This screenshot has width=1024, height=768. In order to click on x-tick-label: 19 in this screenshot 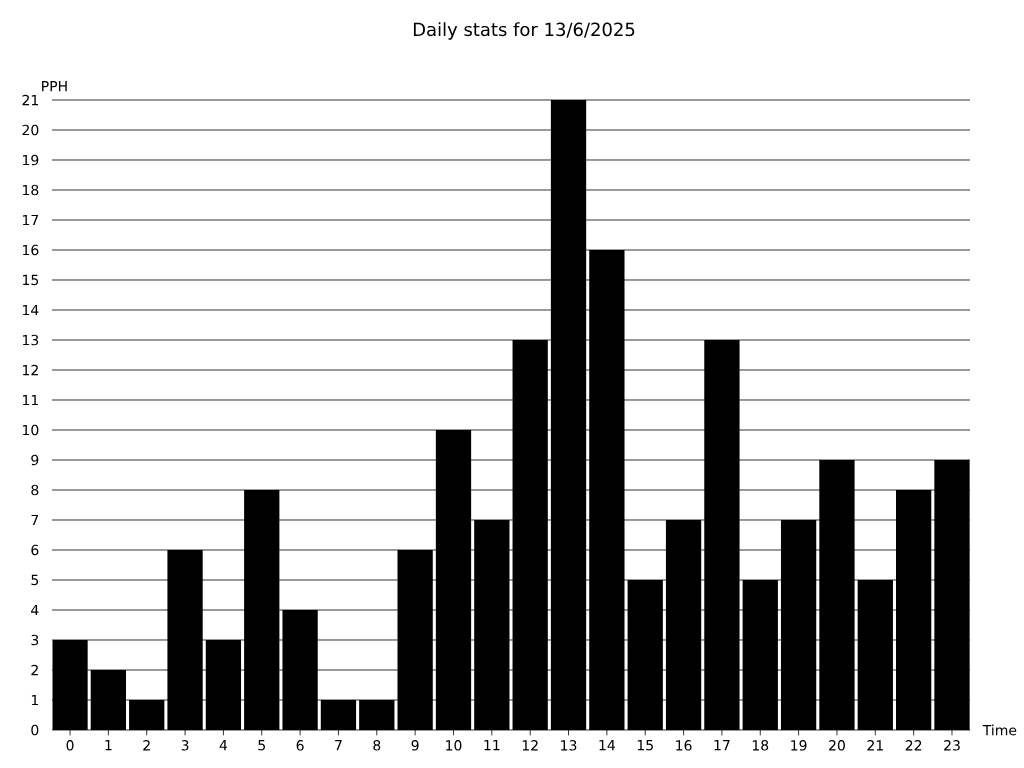, I will do `click(799, 745)`.